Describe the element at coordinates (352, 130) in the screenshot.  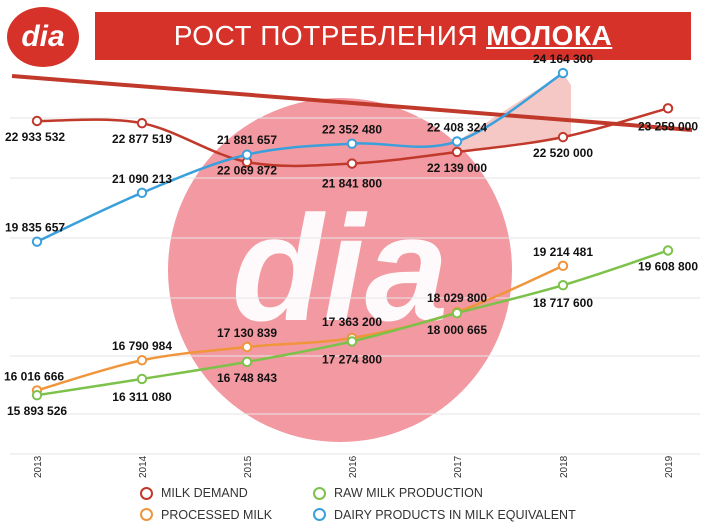
I see `data-label-dairy-products-in-milk-equivalent-2016: 22 352 480` at that location.